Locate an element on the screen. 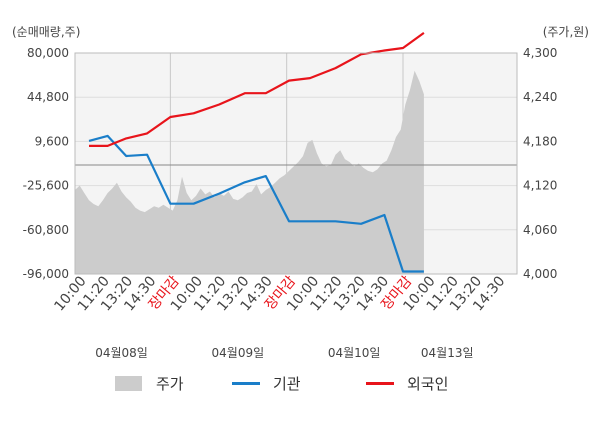 This screenshot has width=600, height=428. y-right-tick-label: 4,240 is located at coordinates (540, 97).